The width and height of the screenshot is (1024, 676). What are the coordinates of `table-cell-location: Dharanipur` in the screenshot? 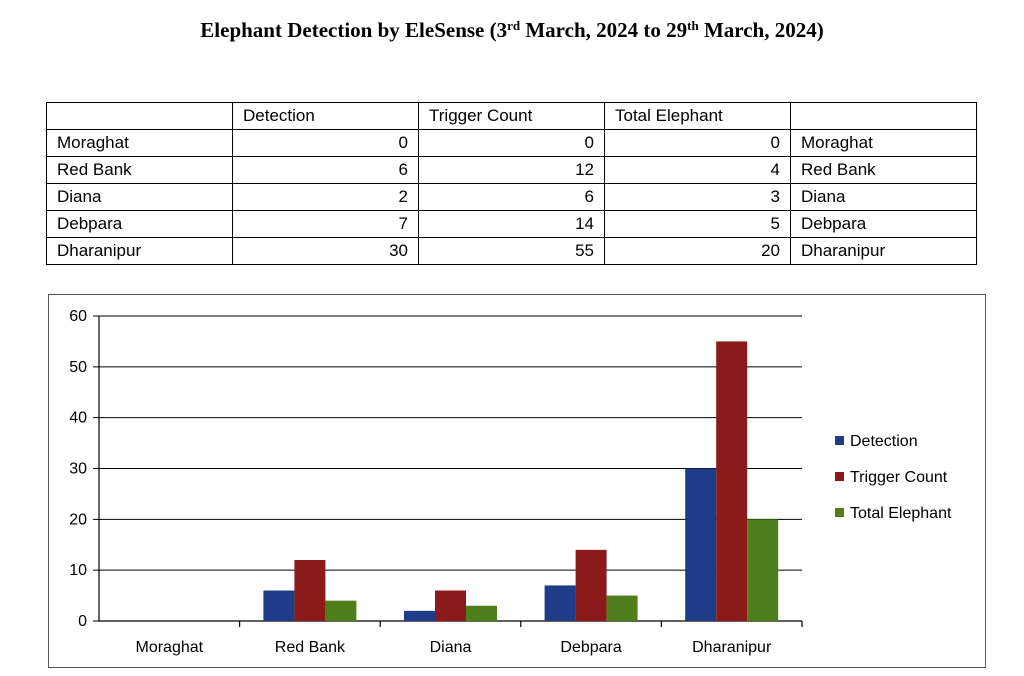 It's located at (139, 251).